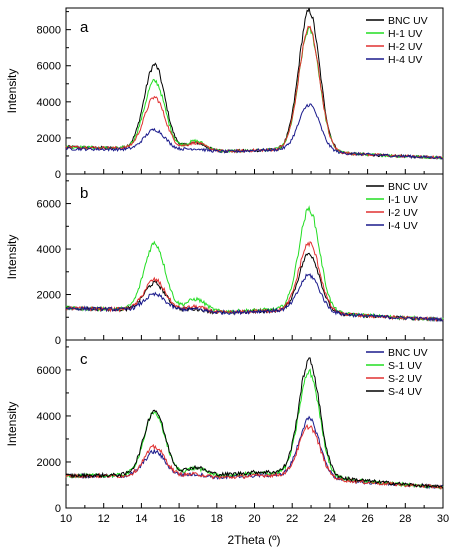  I want to click on x-tick-label: 14, so click(141, 519).